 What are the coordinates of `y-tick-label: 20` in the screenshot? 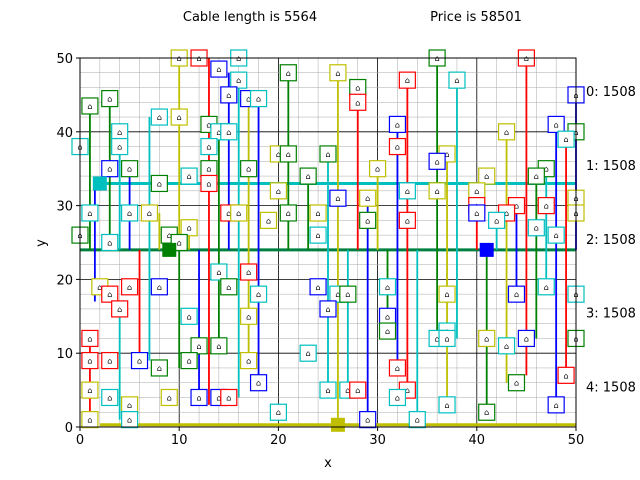 It's located at (64, 280).